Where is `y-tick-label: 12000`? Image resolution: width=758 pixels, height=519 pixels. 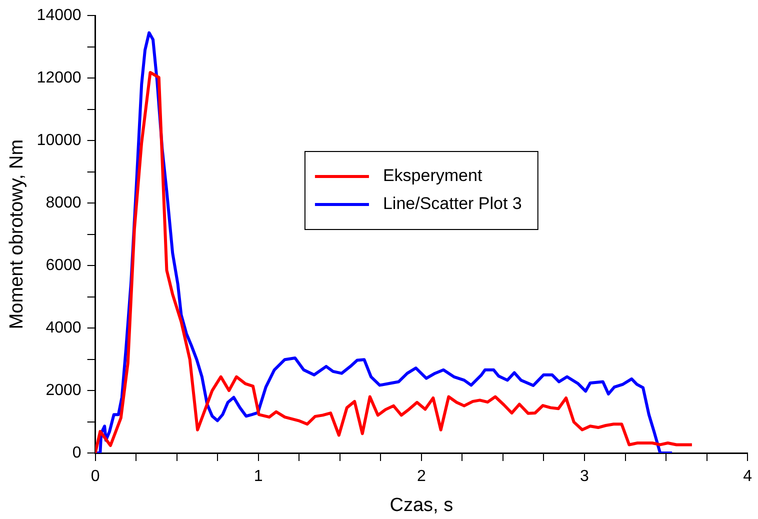
y-tick-label: 12000 is located at coordinates (59, 77).